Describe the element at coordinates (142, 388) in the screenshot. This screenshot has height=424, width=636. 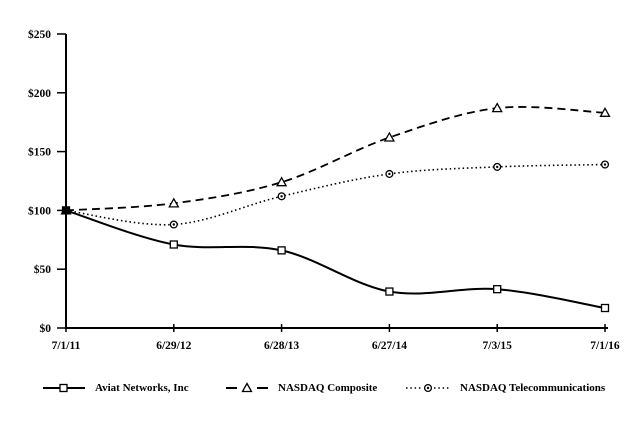
I see `legend-label-aviat-networks: Aviat Networks, Inc` at that location.